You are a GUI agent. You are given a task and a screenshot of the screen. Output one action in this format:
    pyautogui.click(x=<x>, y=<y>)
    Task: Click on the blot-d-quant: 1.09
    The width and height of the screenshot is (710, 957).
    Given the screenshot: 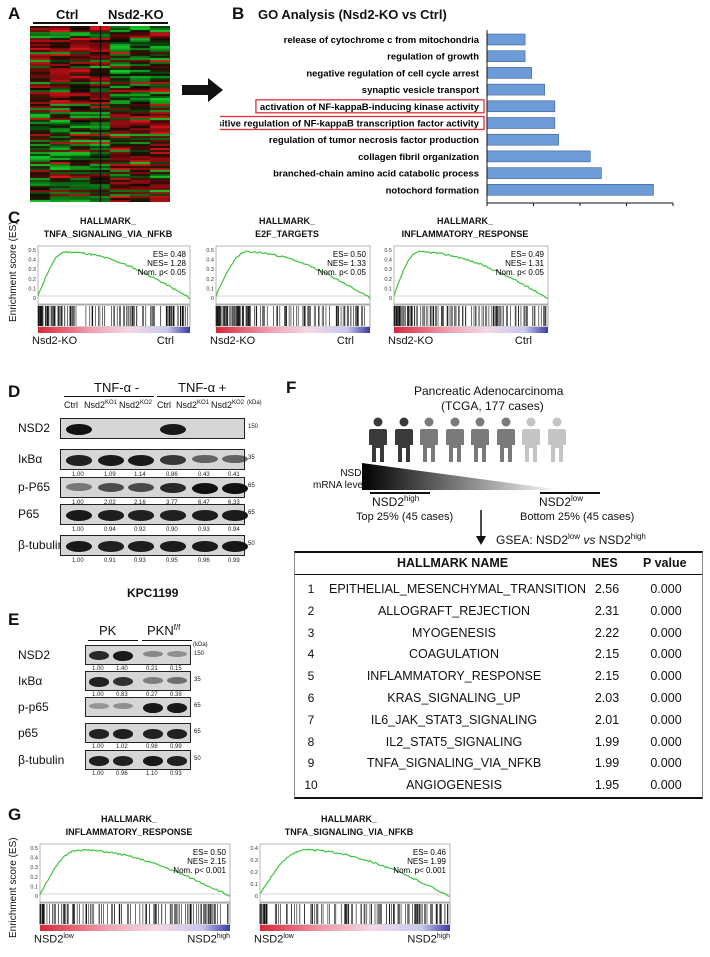 What is the action you would take?
    pyautogui.click(x=110, y=475)
    